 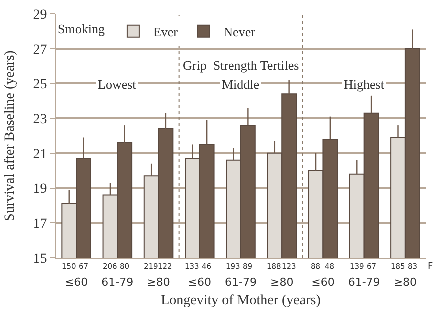 I want to click on y-tick-label: 15, so click(x=40, y=259).